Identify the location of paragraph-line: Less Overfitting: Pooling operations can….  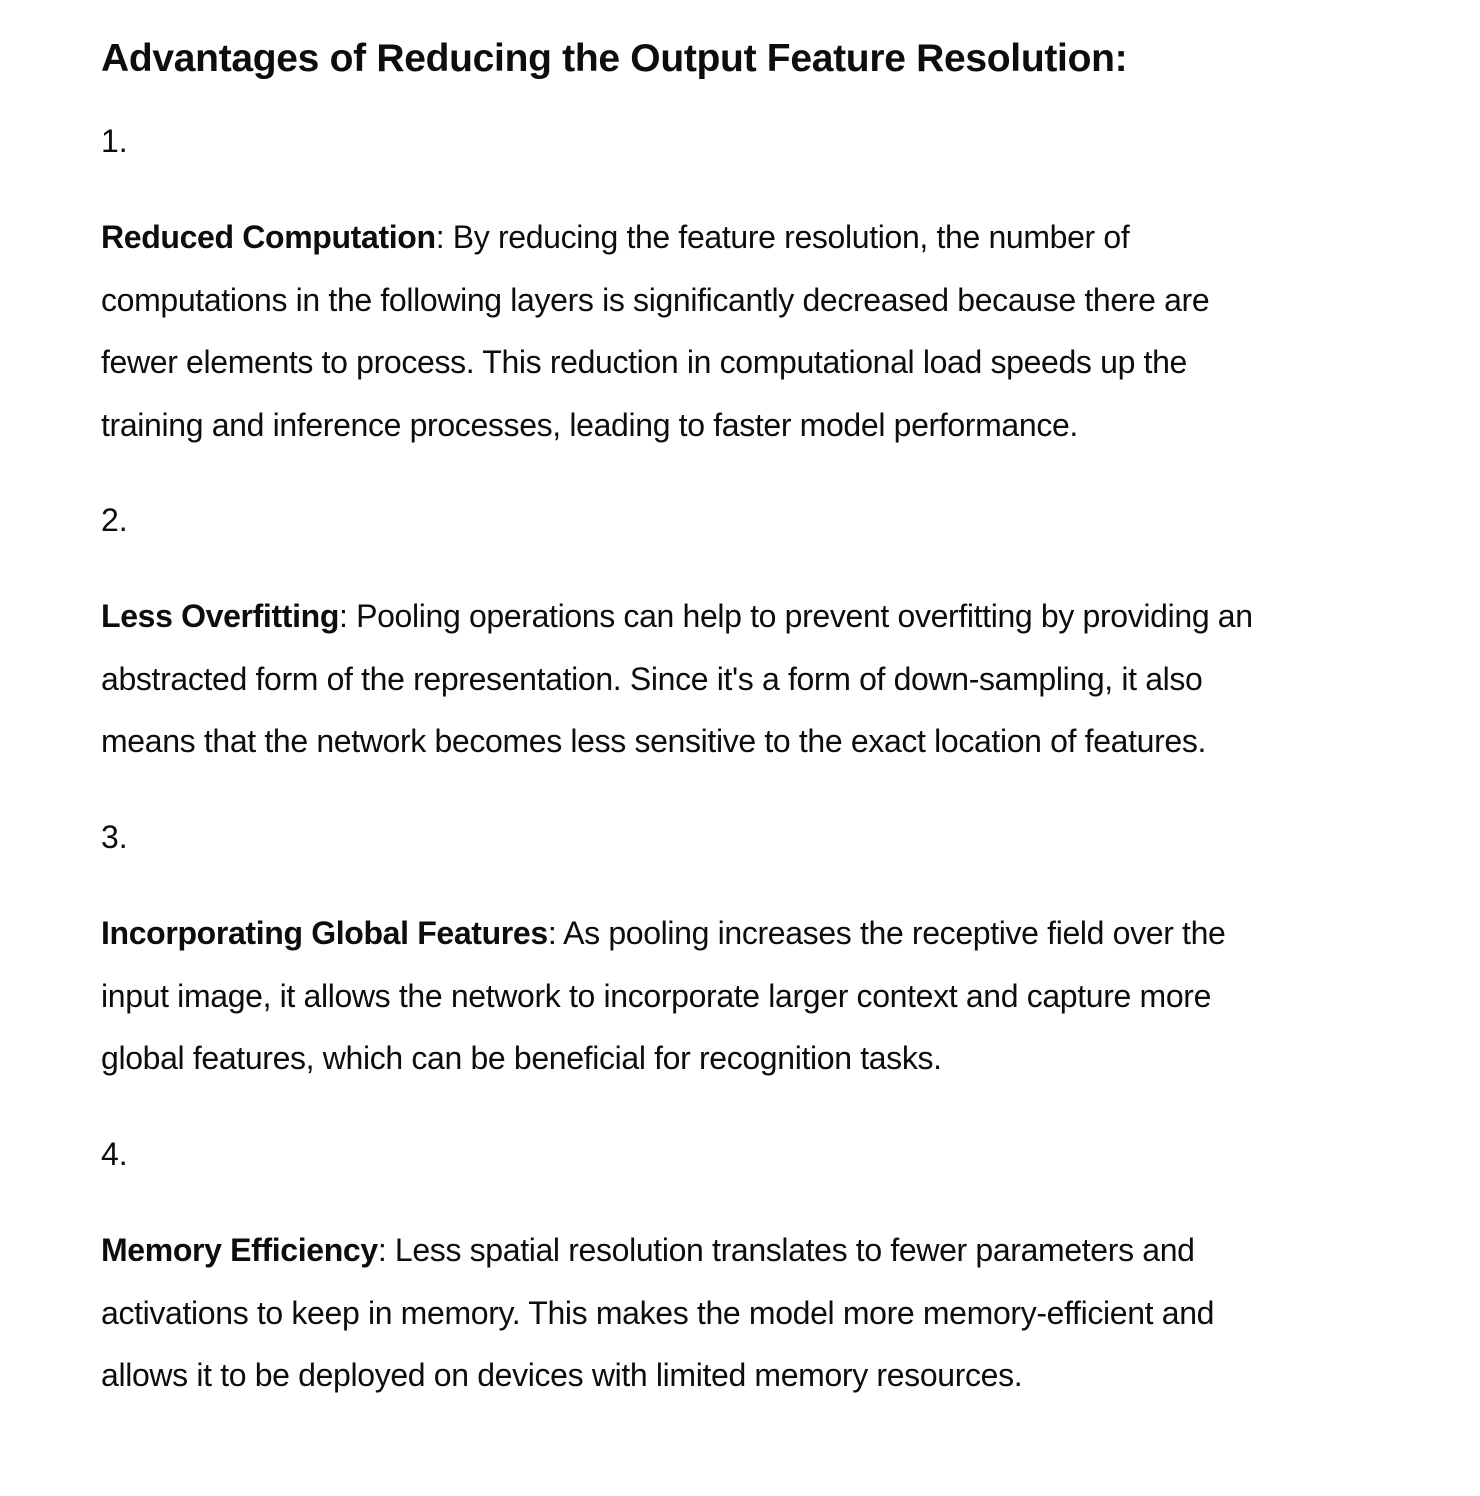
(766, 616).